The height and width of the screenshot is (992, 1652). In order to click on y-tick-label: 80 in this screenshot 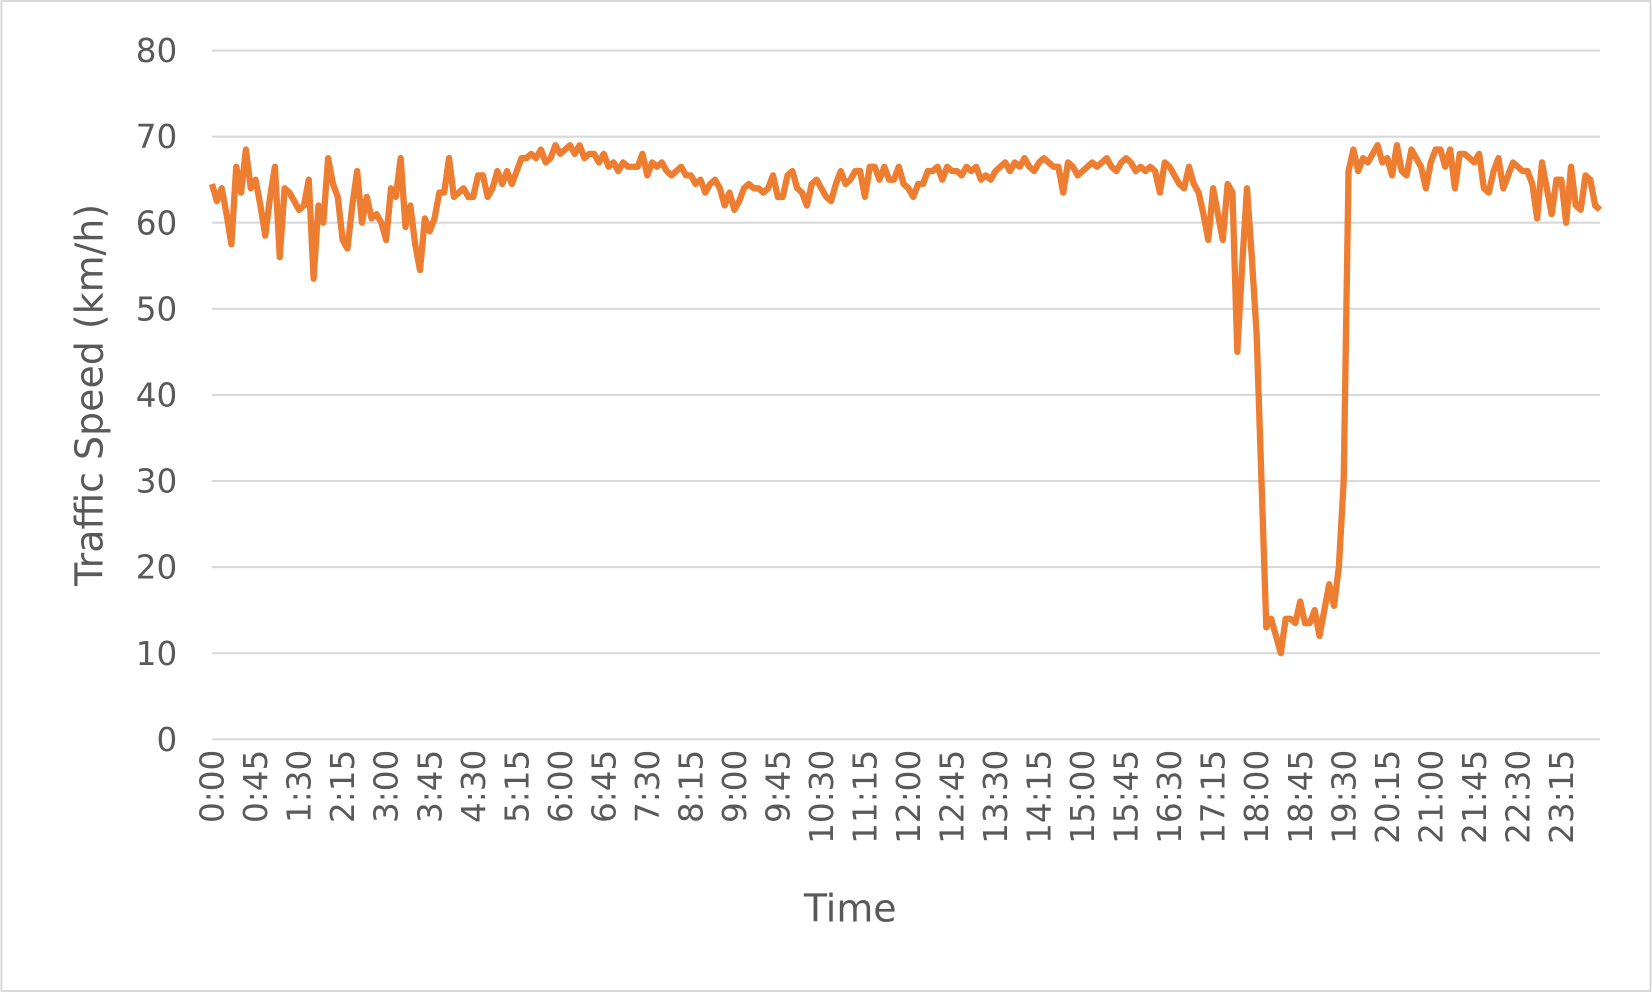, I will do `click(157, 51)`.